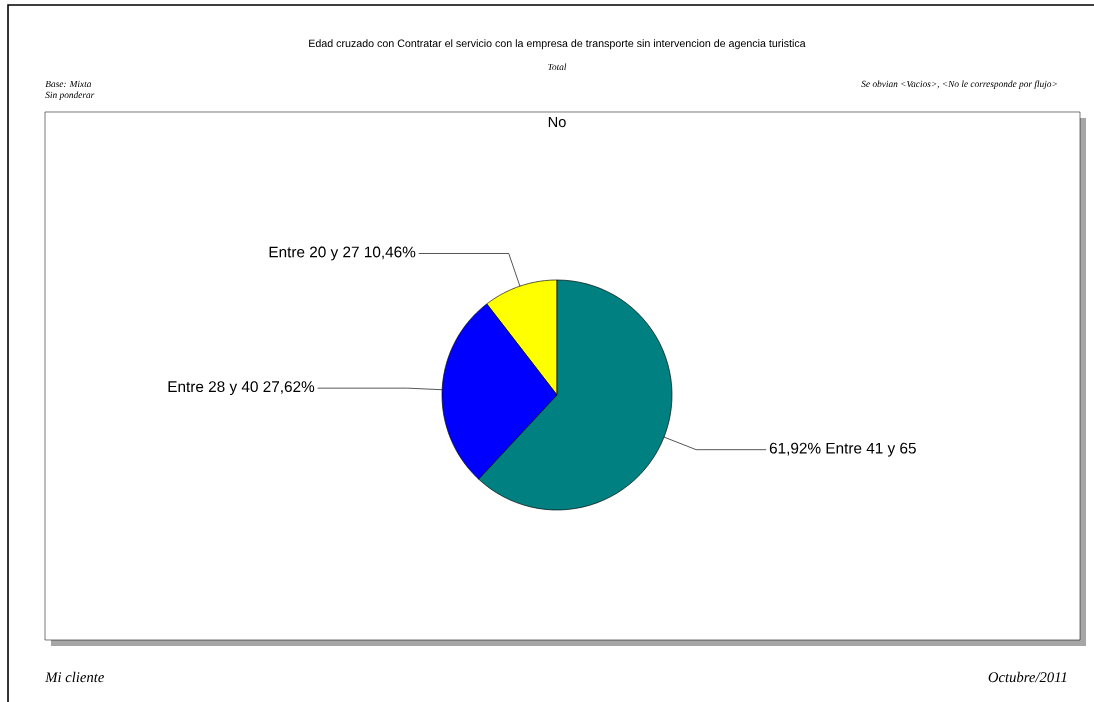 This screenshot has height=702, width=1094. I want to click on text: Sin ponderar, so click(70, 95).